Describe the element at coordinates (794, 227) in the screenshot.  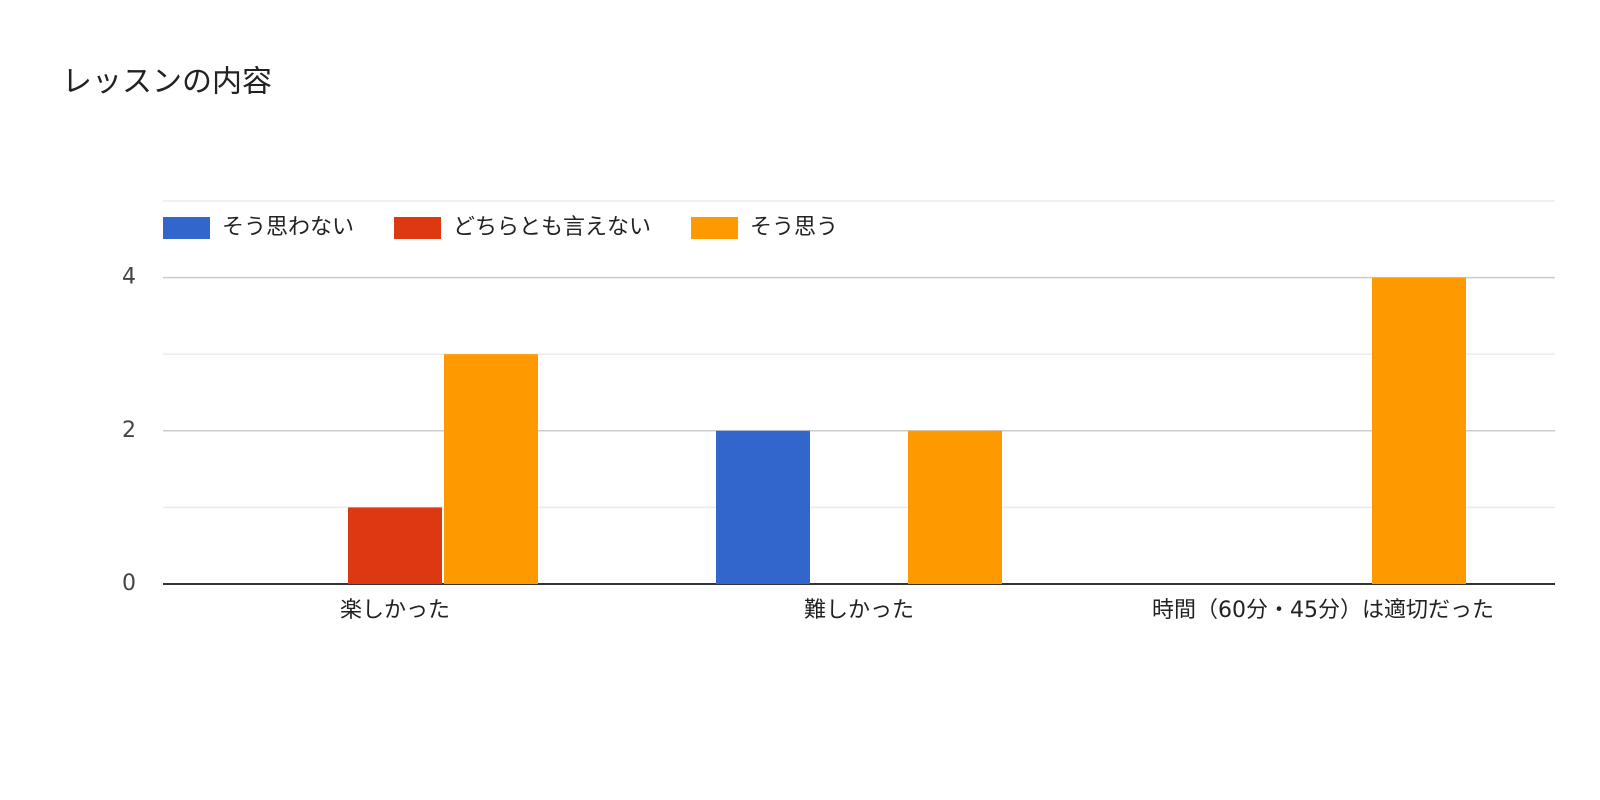
I see `legend-label: そう思う` at that location.